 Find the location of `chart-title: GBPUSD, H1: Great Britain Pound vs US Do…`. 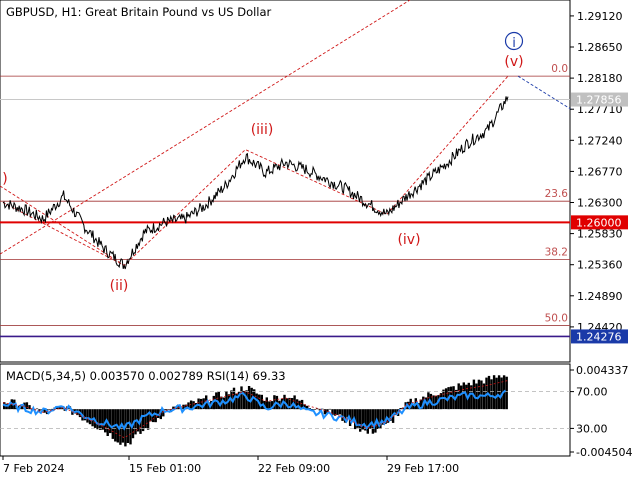

chart-title: GBPUSD, H1: Great Britain Pound vs US Do… is located at coordinates (139, 12).